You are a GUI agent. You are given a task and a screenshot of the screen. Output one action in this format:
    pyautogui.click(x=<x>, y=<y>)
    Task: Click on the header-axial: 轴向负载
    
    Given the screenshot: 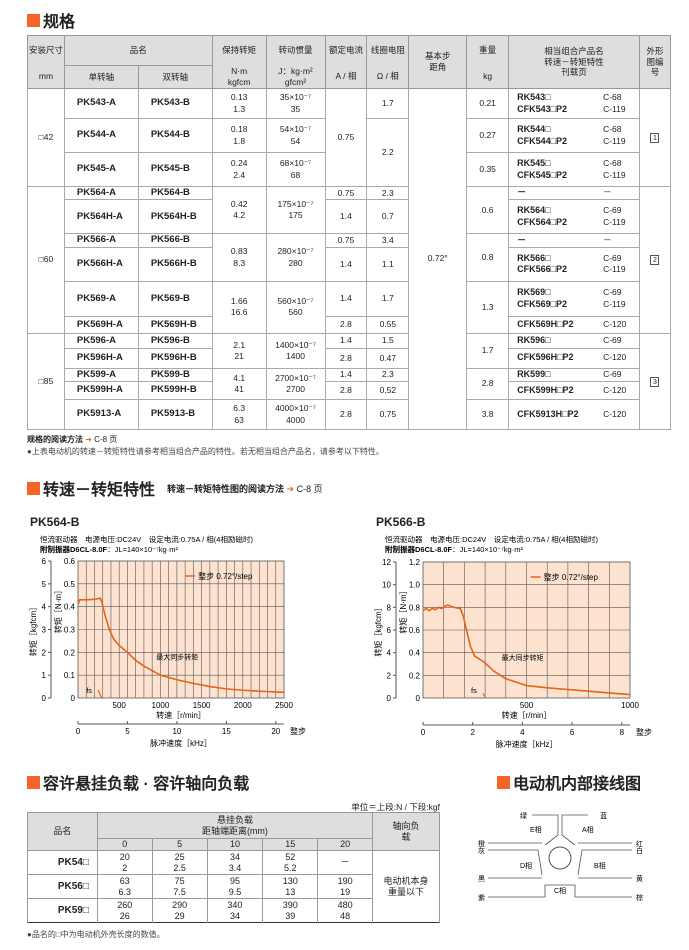 What is the action you would take?
    pyautogui.click(x=406, y=831)
    